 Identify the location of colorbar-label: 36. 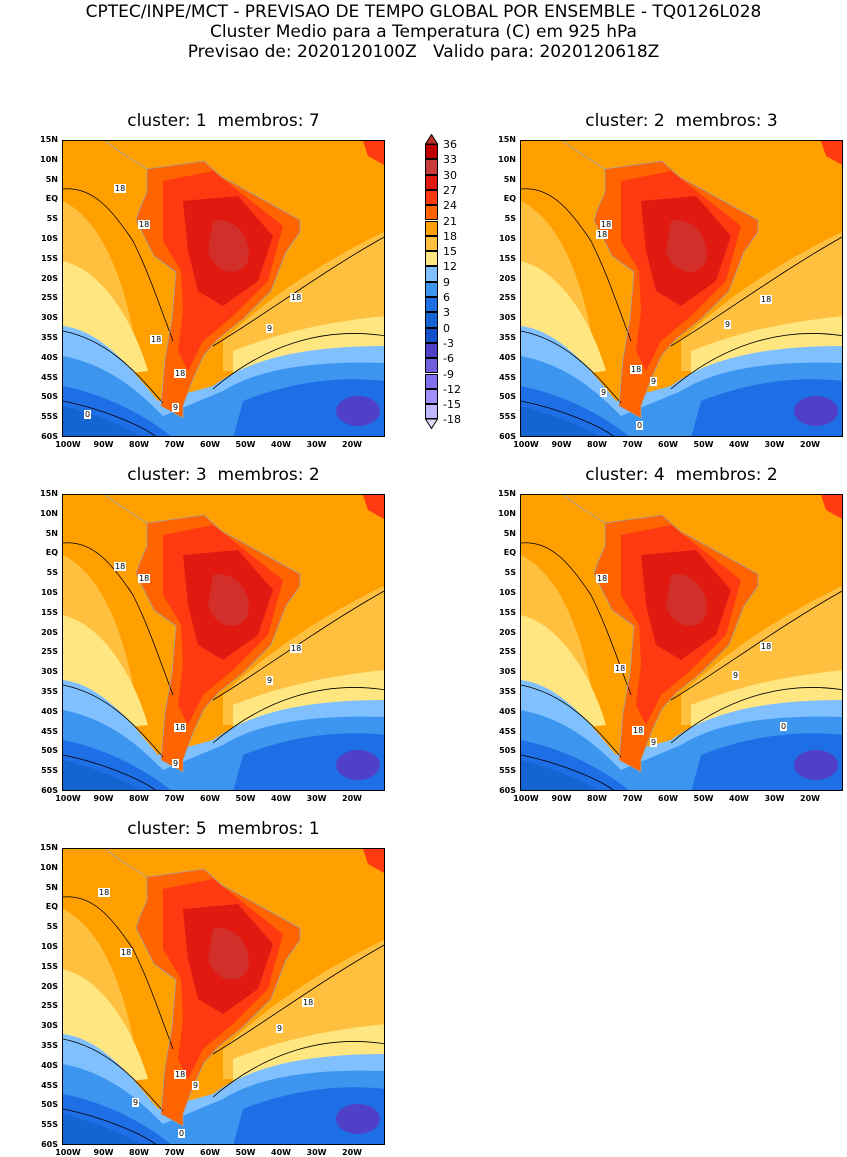
(450, 144).